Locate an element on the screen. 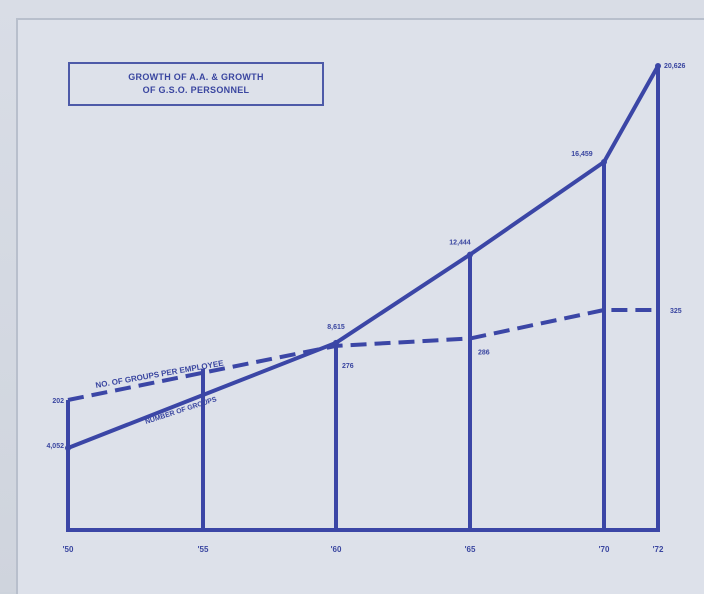 The image size is (704, 594). value-label-per-employee: 325 is located at coordinates (676, 311).